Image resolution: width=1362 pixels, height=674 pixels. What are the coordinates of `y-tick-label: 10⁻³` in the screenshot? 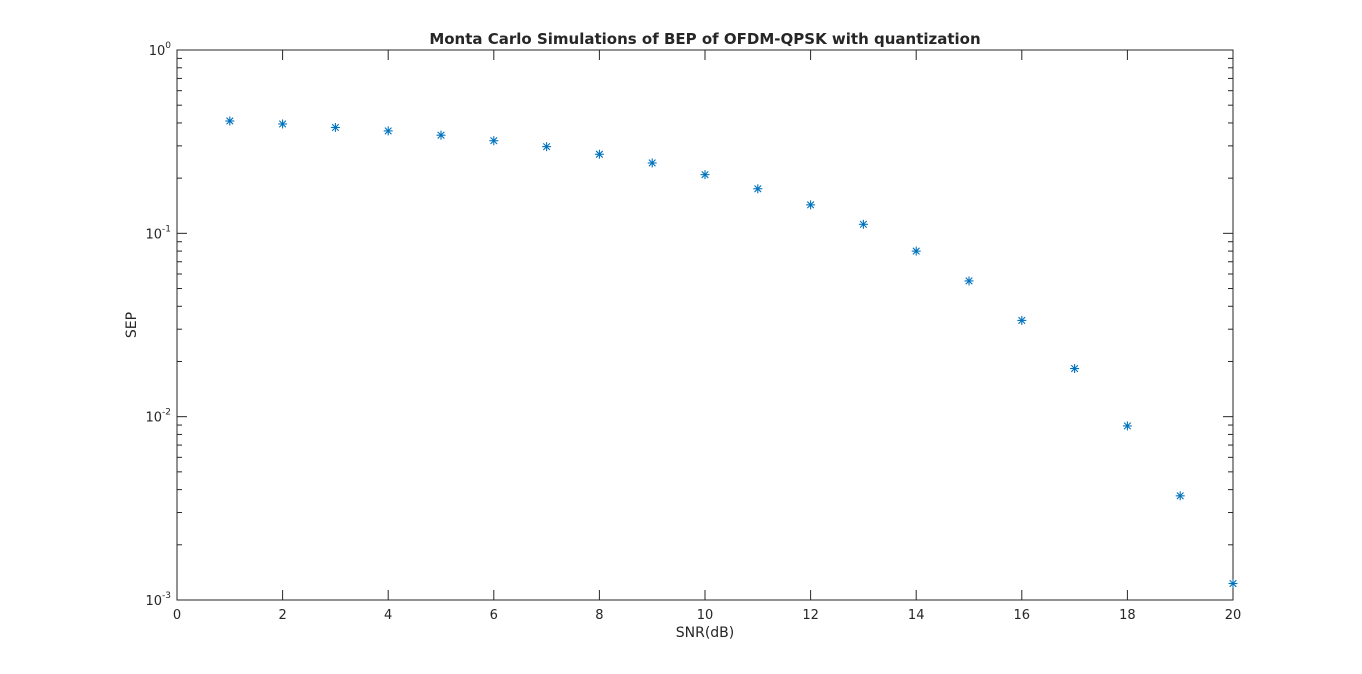 It's located at (158, 600).